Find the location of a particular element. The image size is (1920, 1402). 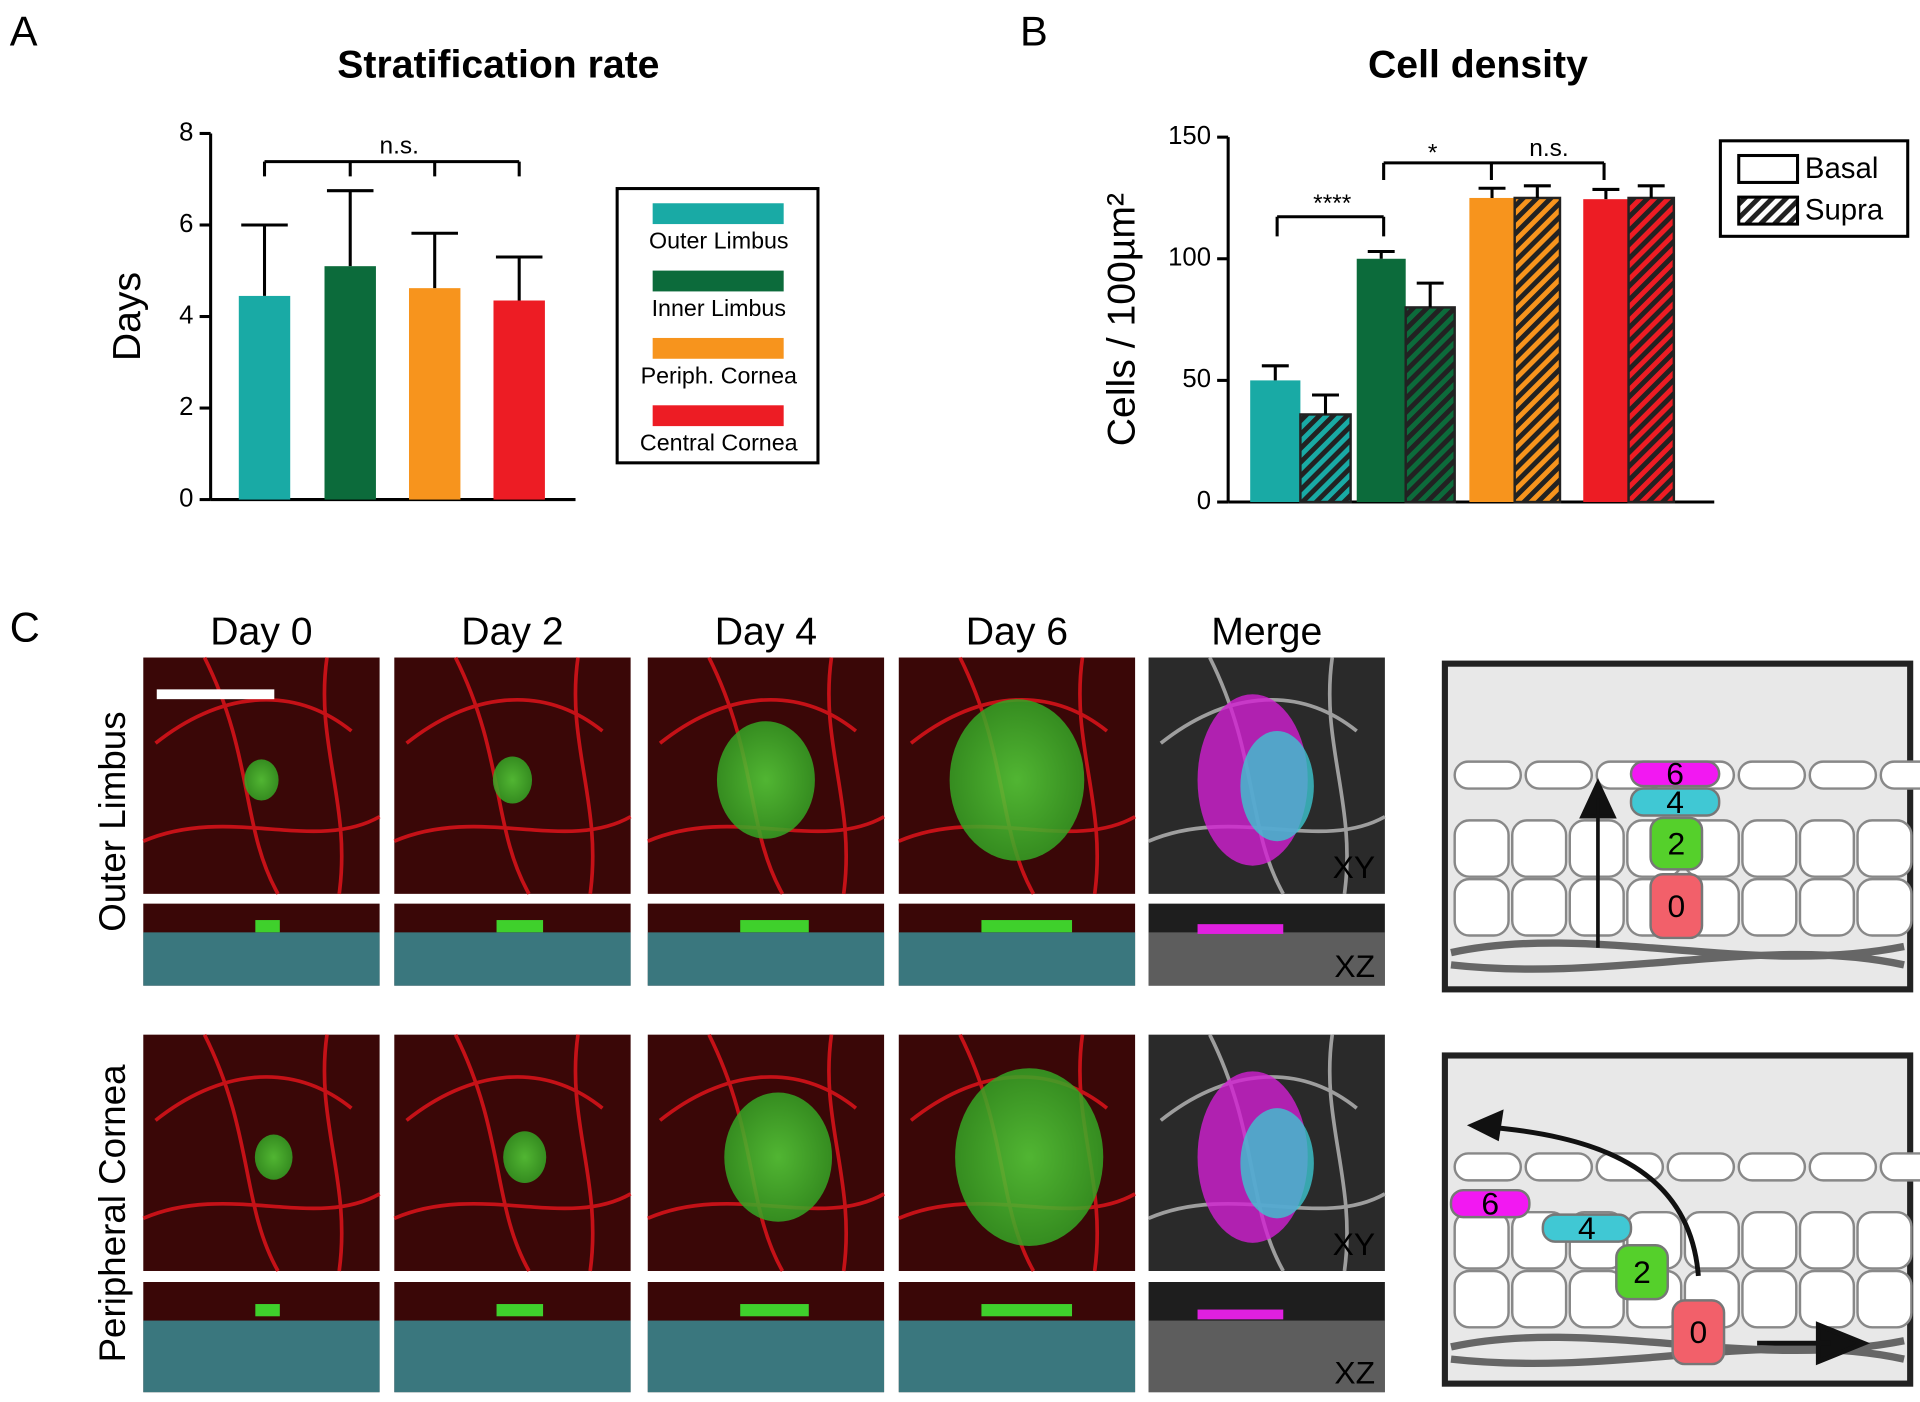

chart-title: Stratification rate is located at coordinates (498, 65).